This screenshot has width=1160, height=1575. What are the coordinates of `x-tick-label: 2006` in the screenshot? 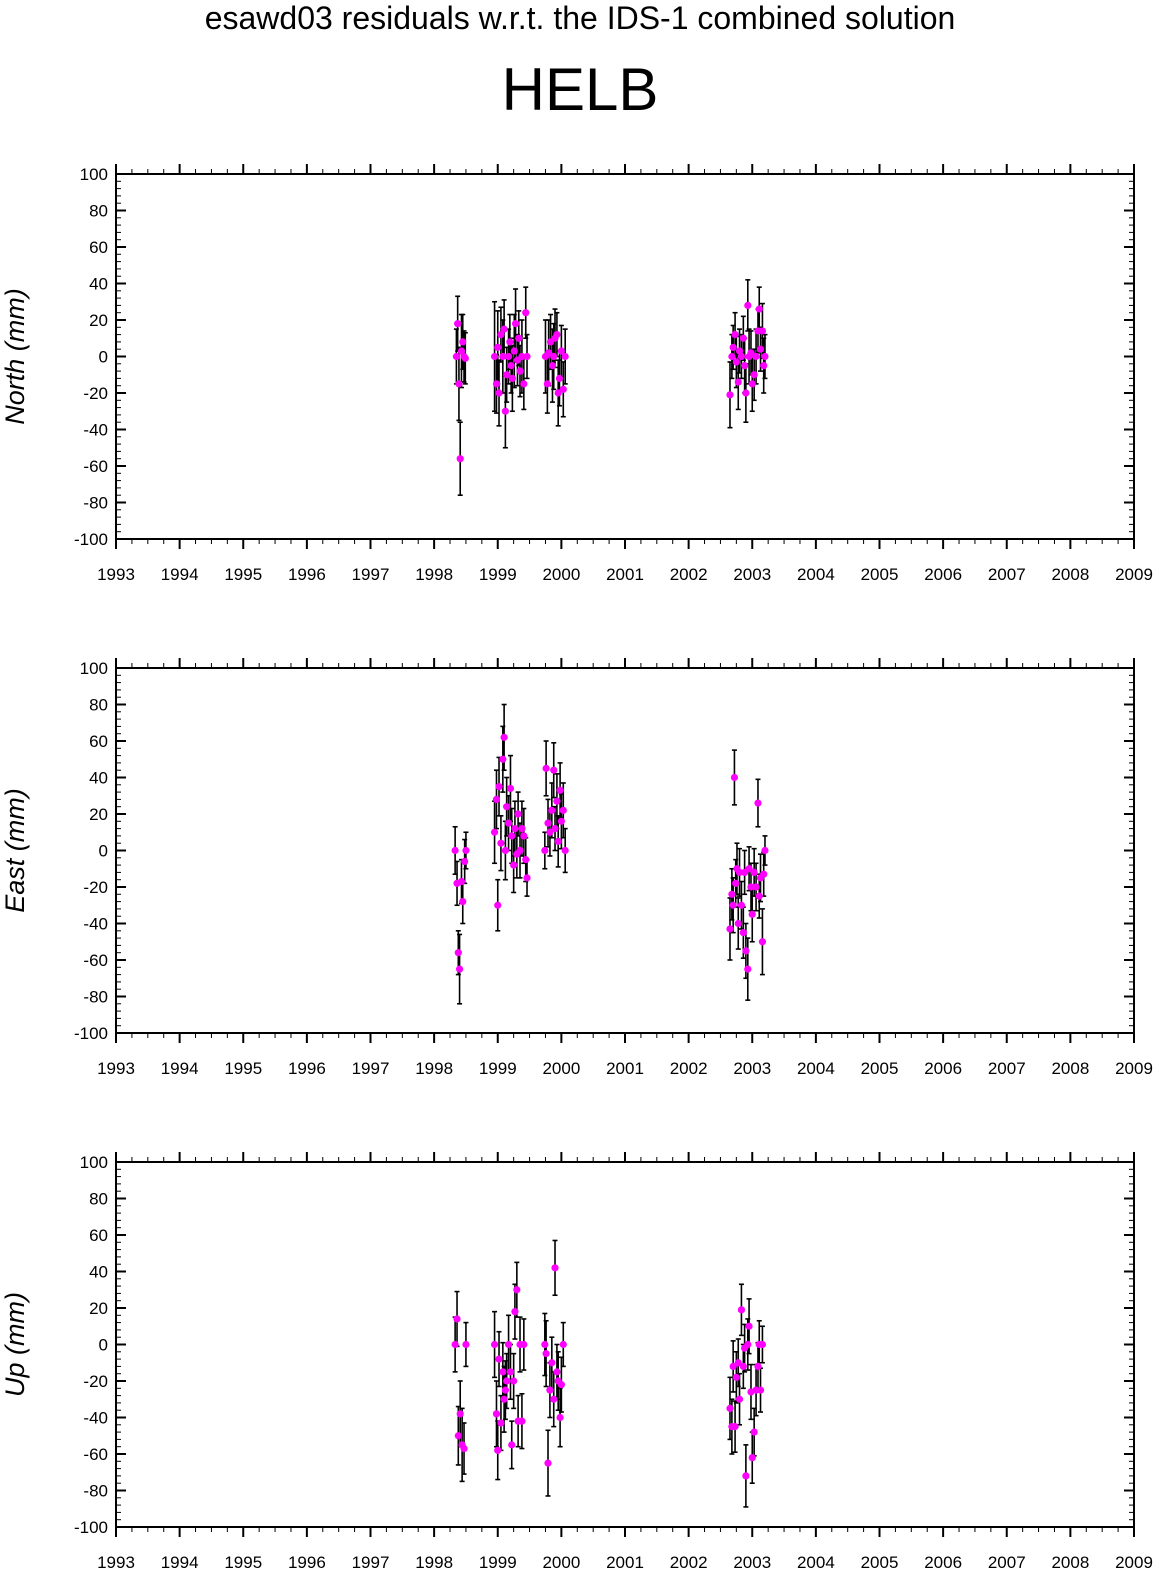 It's located at (943, 1068).